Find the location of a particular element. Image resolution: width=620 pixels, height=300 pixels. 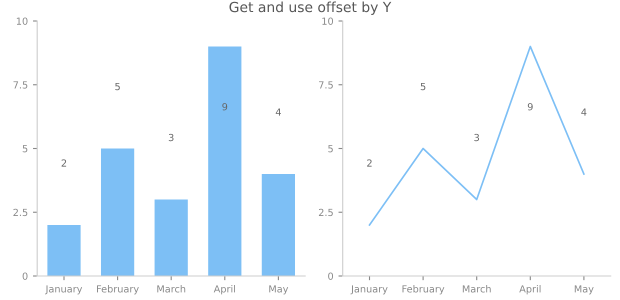

chart-title: Get and use offset by Y is located at coordinates (311, 8).